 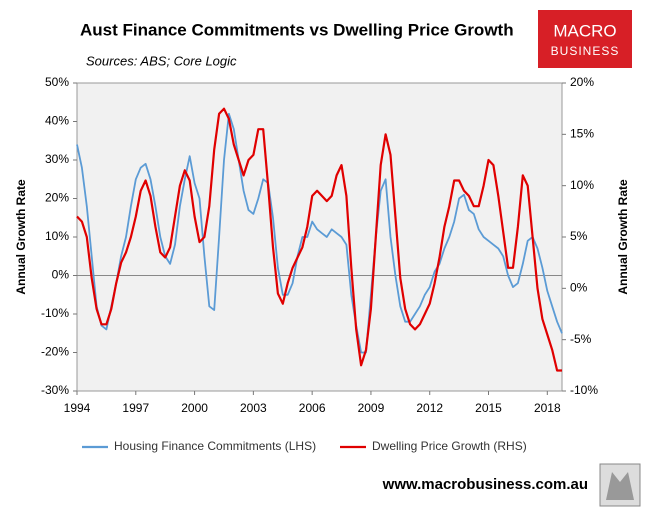 I want to click on y2-tick-label: 5%, so click(x=579, y=236).